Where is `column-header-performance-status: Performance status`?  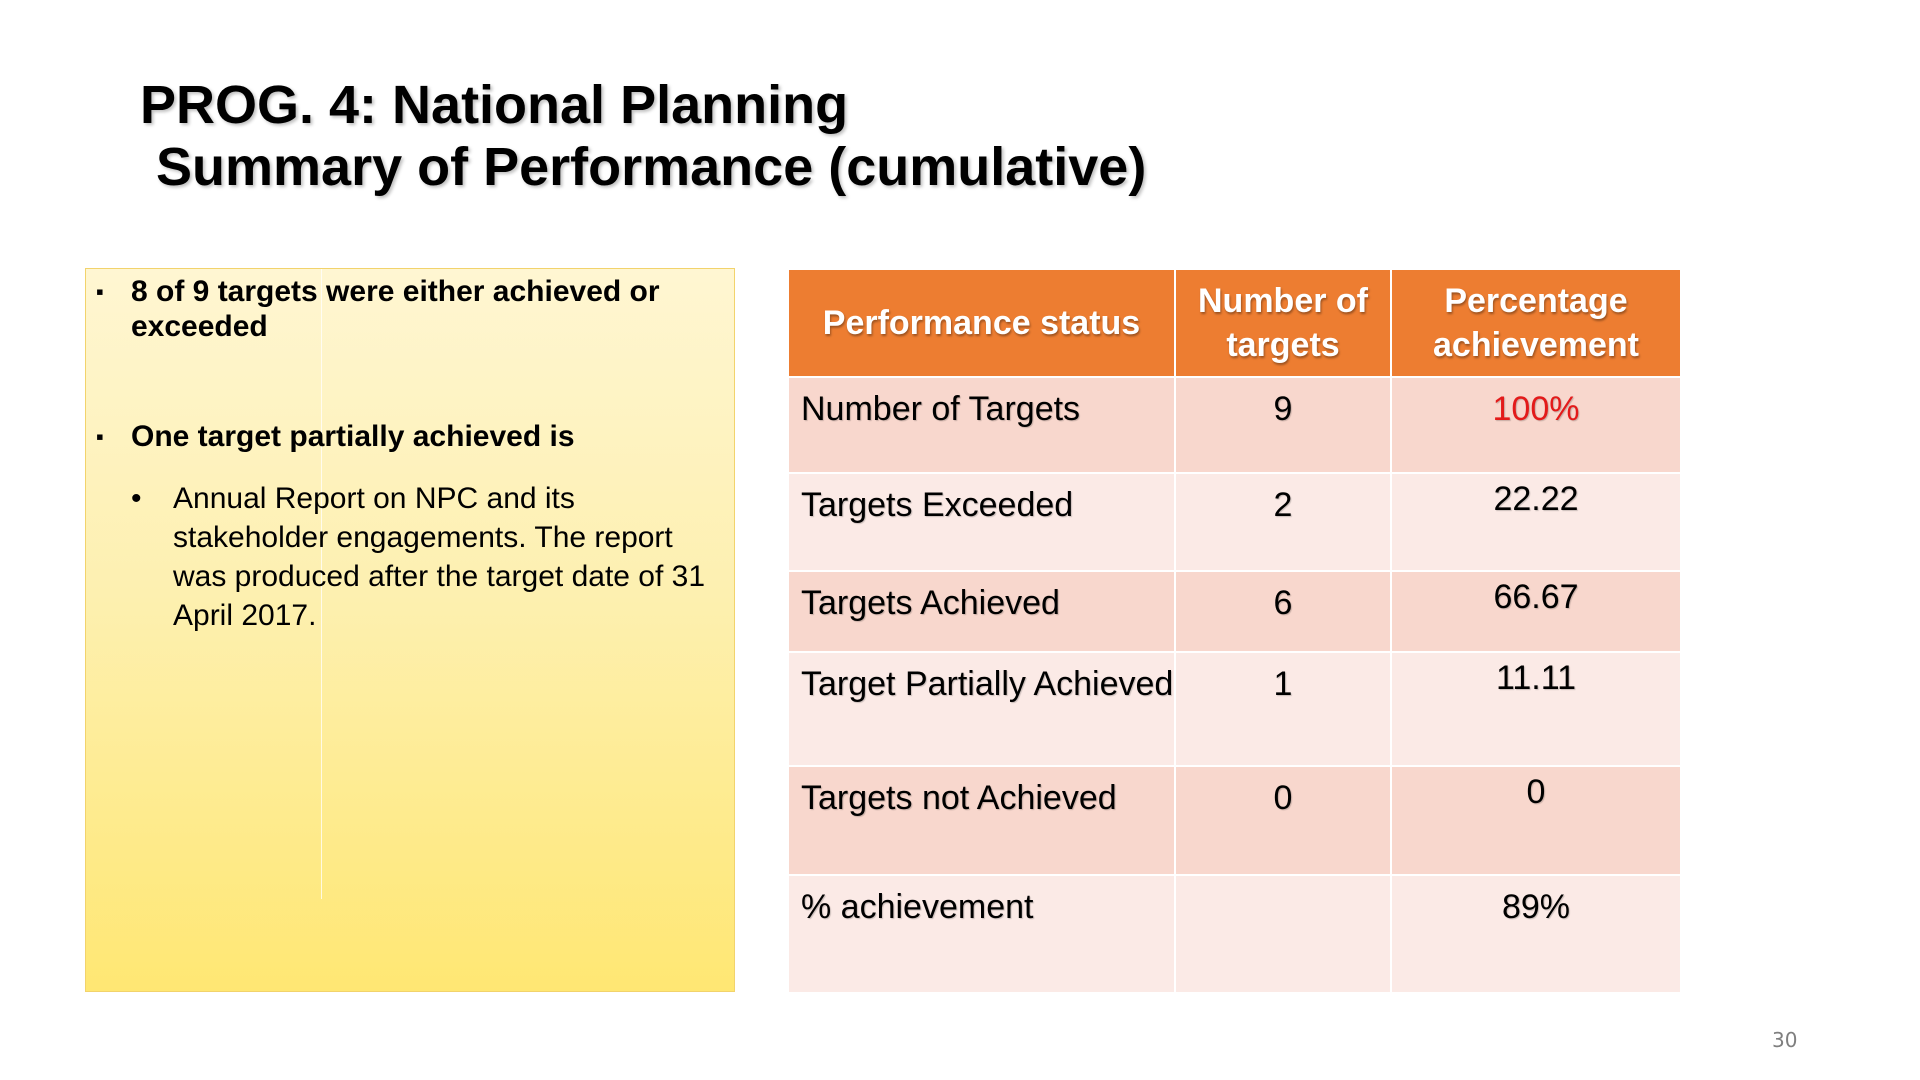
column-header-performance-status: Performance status is located at coordinates (981, 323).